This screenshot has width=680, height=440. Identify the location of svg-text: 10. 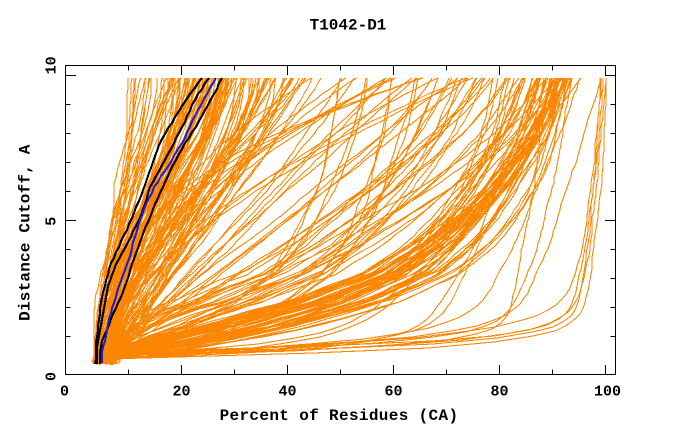
(52, 65).